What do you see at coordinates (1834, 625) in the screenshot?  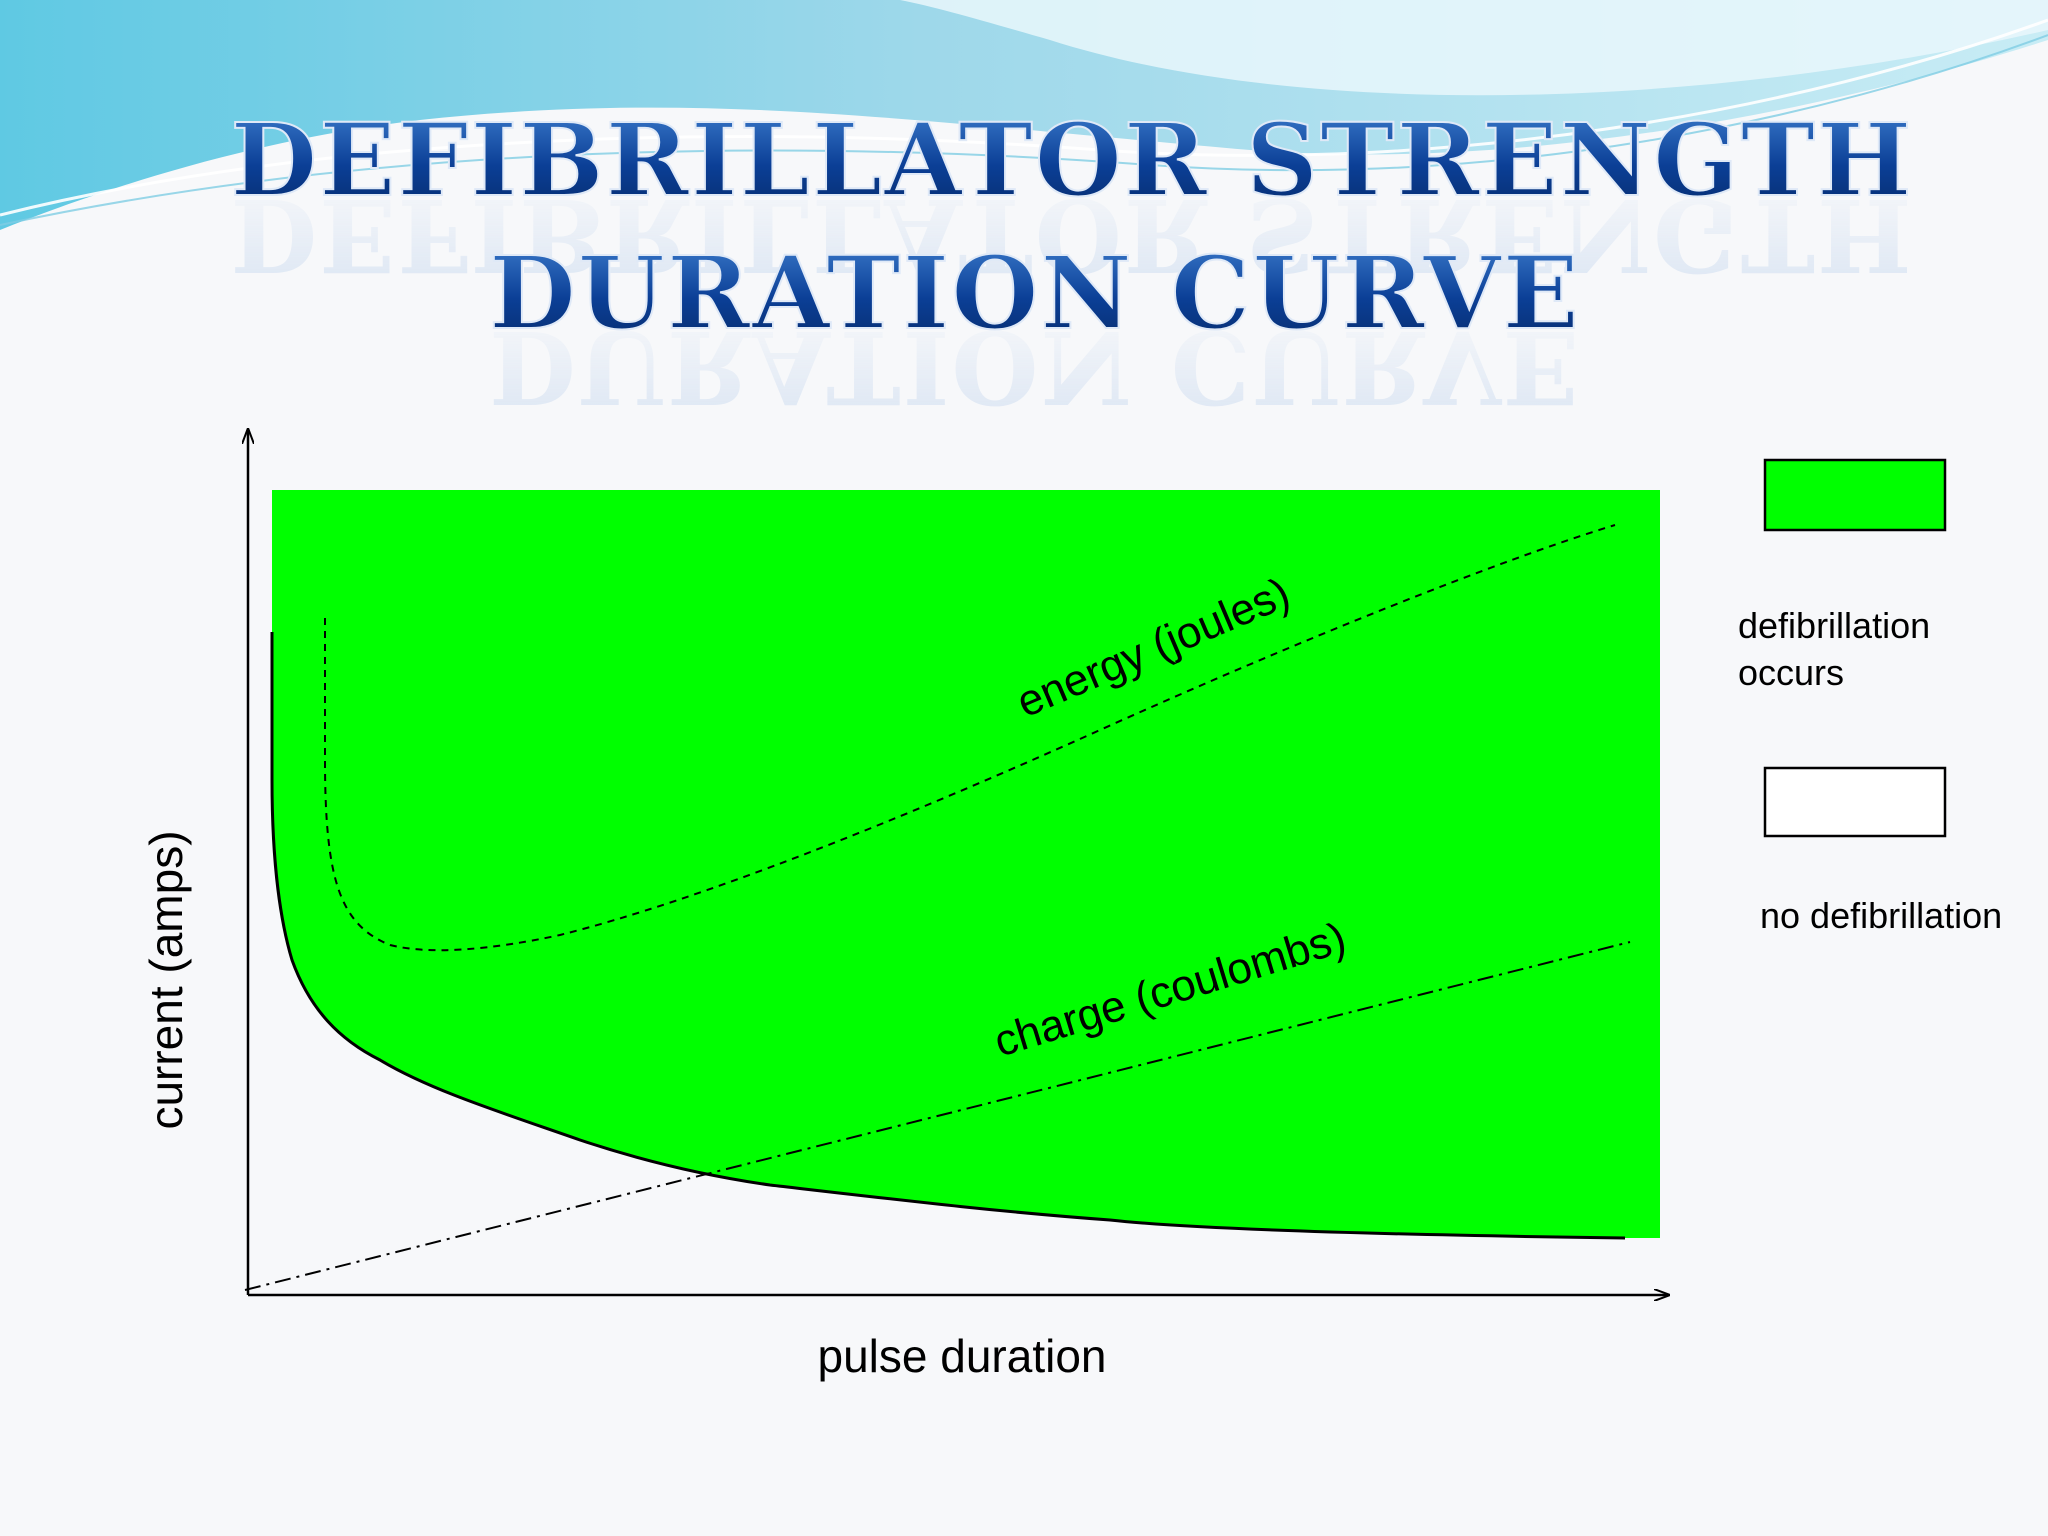 I see `legend-label-defibrillation-line1: defibrillation` at bounding box center [1834, 625].